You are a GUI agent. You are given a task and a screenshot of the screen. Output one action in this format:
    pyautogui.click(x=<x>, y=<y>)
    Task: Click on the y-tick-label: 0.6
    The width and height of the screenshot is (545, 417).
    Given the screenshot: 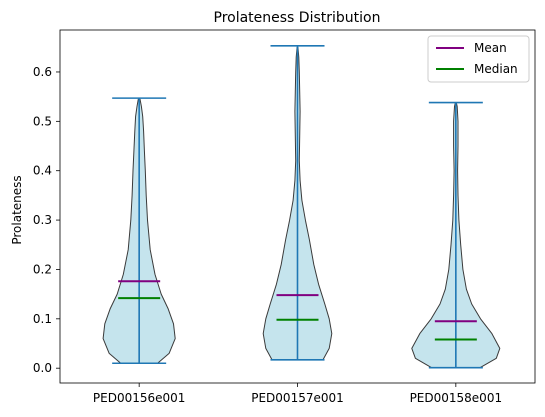 What is the action you would take?
    pyautogui.click(x=42, y=72)
    